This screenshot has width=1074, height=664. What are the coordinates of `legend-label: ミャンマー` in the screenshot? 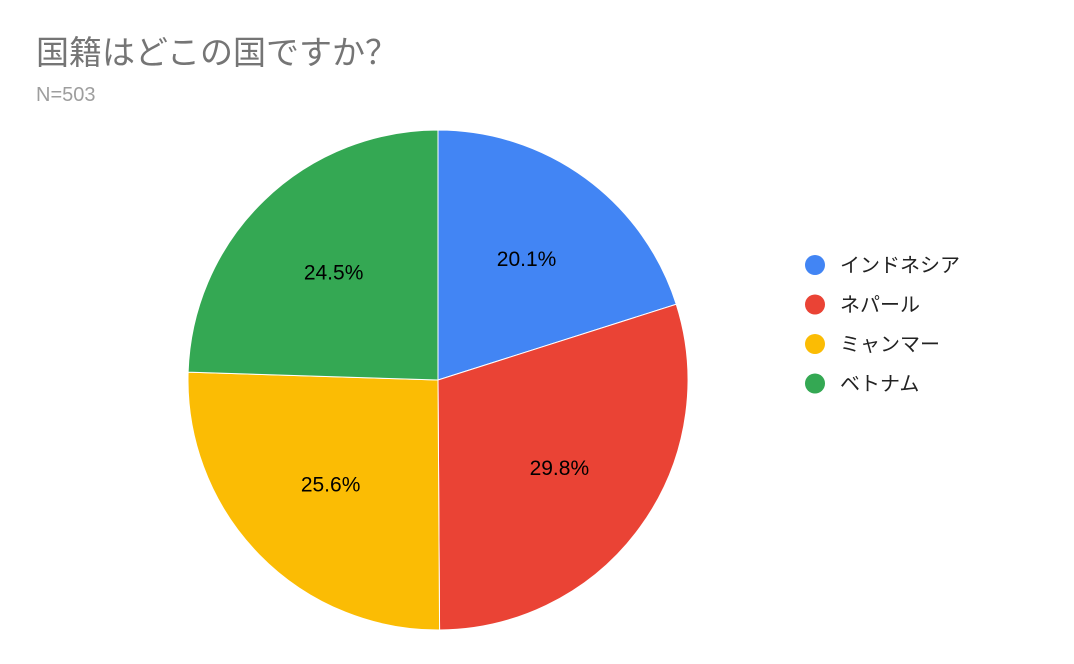 It's located at (890, 344).